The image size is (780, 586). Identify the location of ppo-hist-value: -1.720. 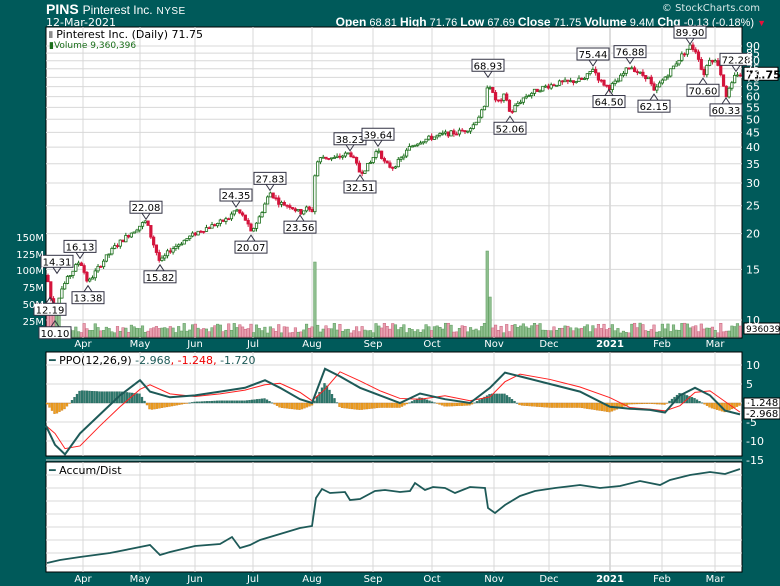
(238, 360).